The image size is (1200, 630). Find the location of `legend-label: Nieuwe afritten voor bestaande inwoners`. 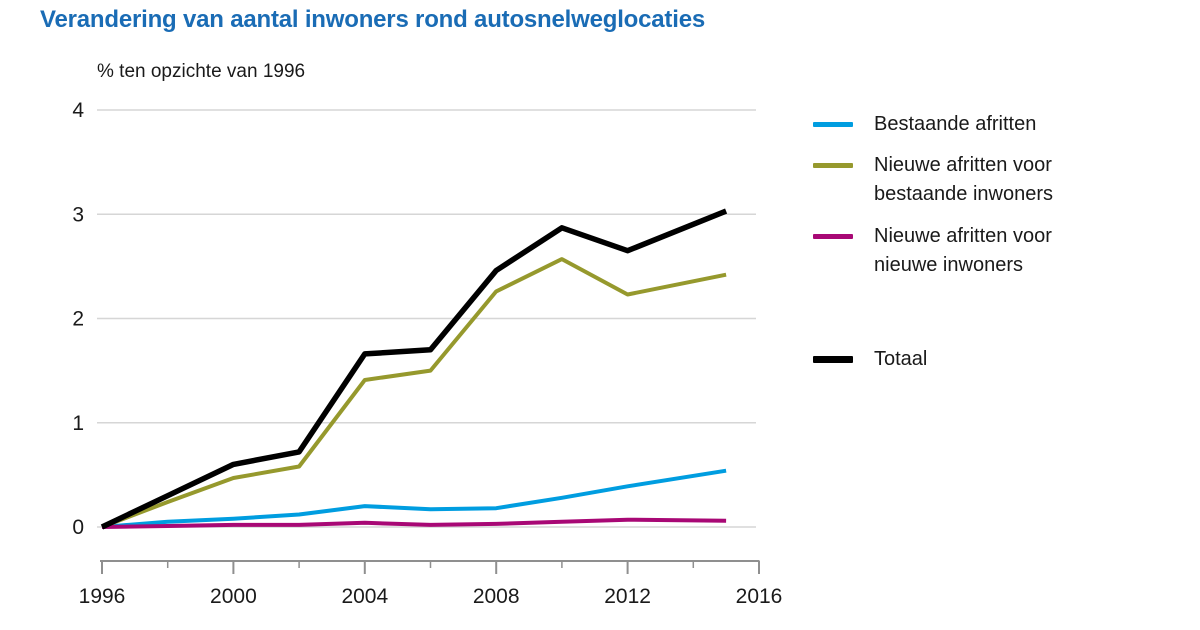

legend-label: Nieuwe afritten voor bestaande inwoners is located at coordinates (964, 179).